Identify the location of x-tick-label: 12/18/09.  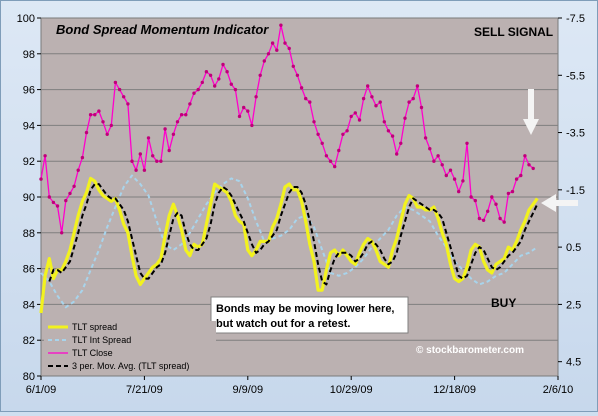
(454, 390).